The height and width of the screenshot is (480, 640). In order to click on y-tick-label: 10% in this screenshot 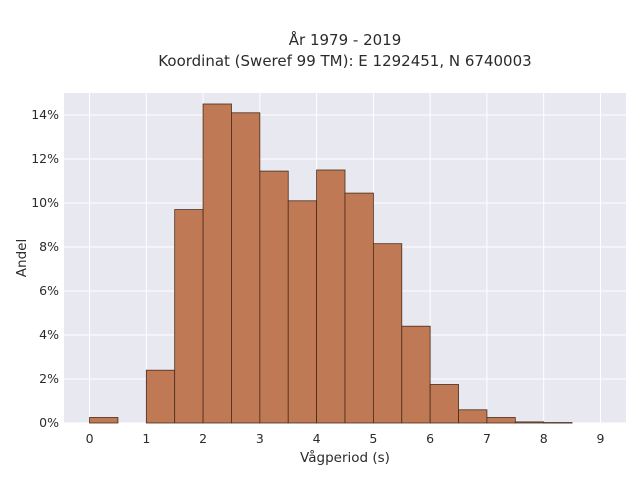, I will do `click(45, 202)`.